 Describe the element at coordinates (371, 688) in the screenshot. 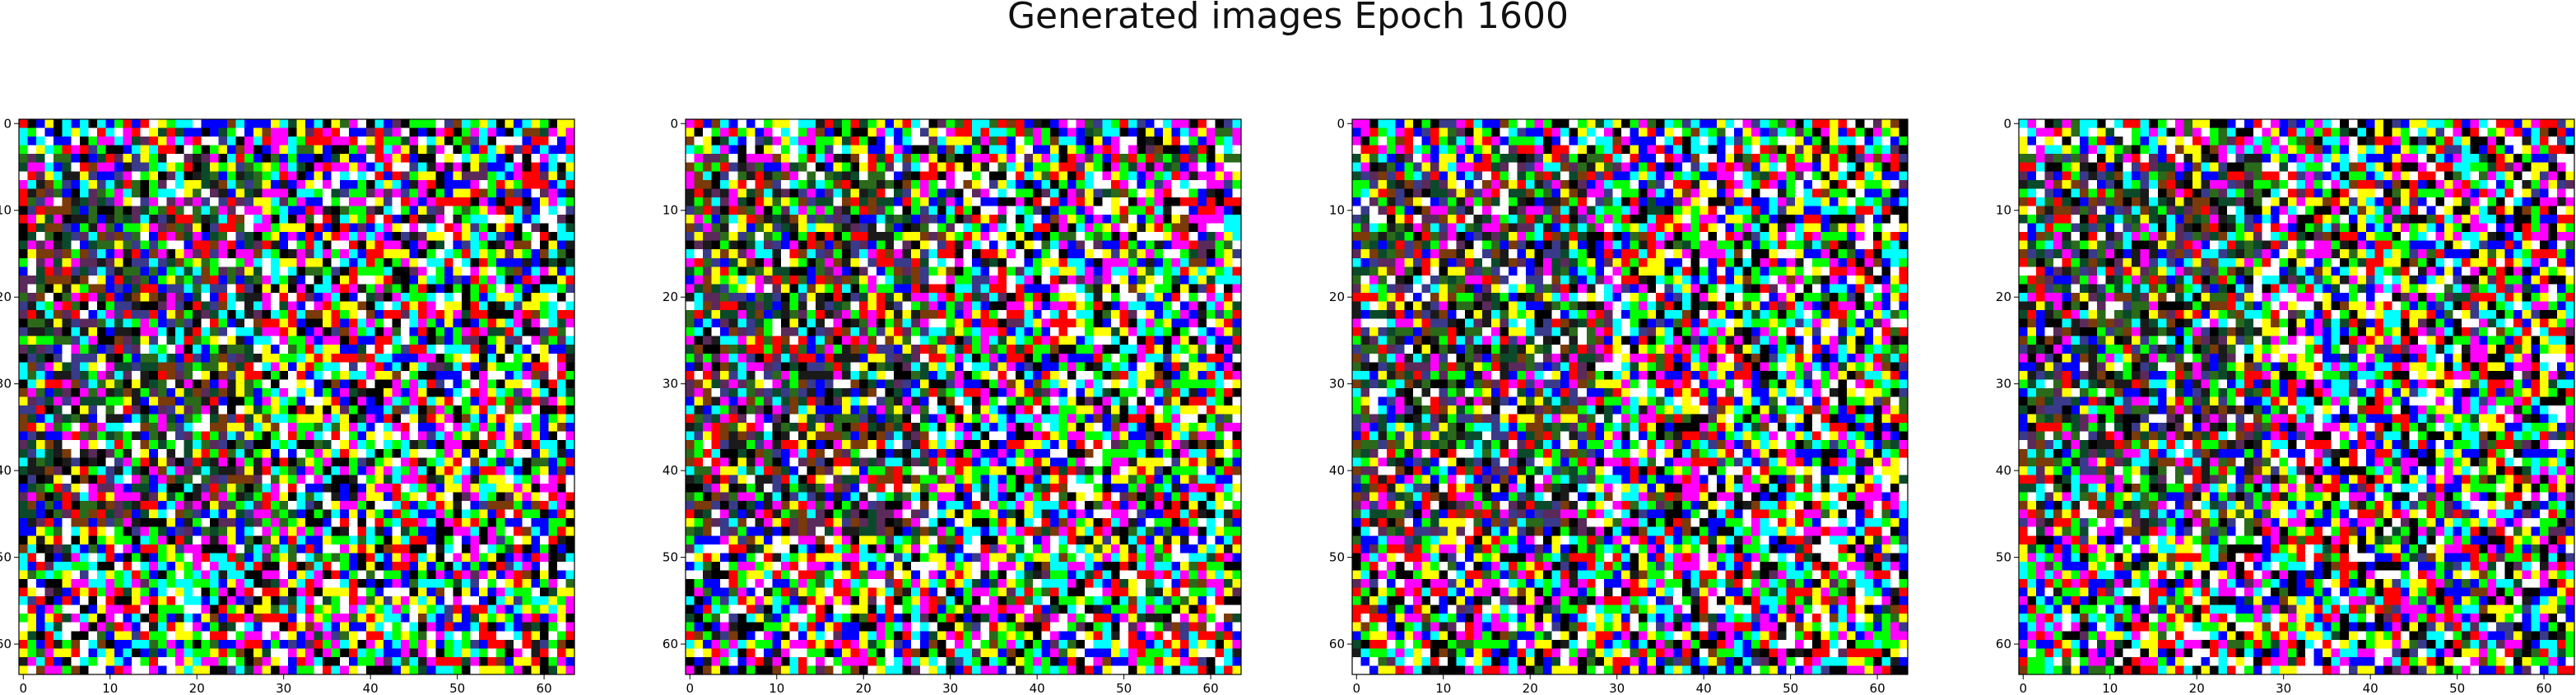

I see `x-tick-label: 40` at that location.